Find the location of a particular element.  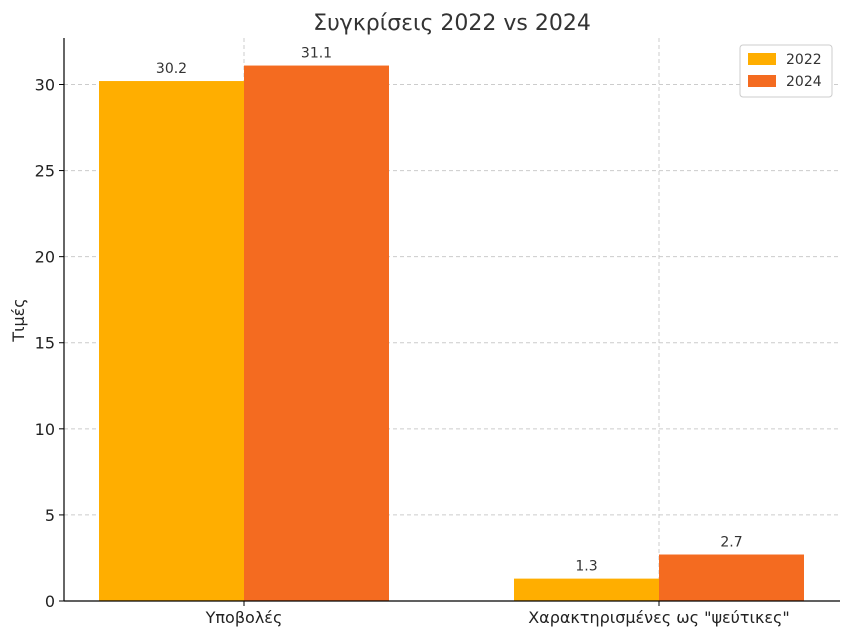

bar-value-label: 31.1 is located at coordinates (316, 54).